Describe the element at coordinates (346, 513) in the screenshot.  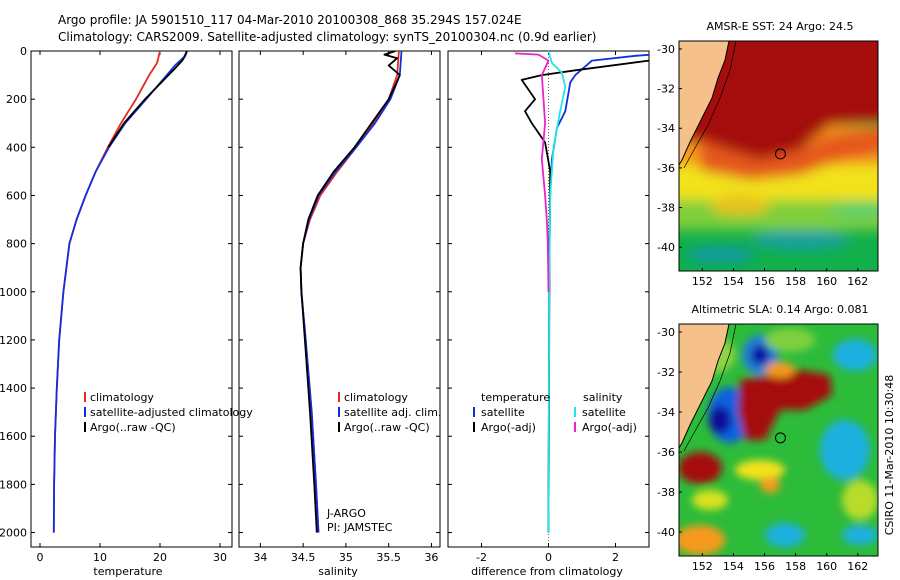
I see `float-program-label: J-ARGO` at that location.